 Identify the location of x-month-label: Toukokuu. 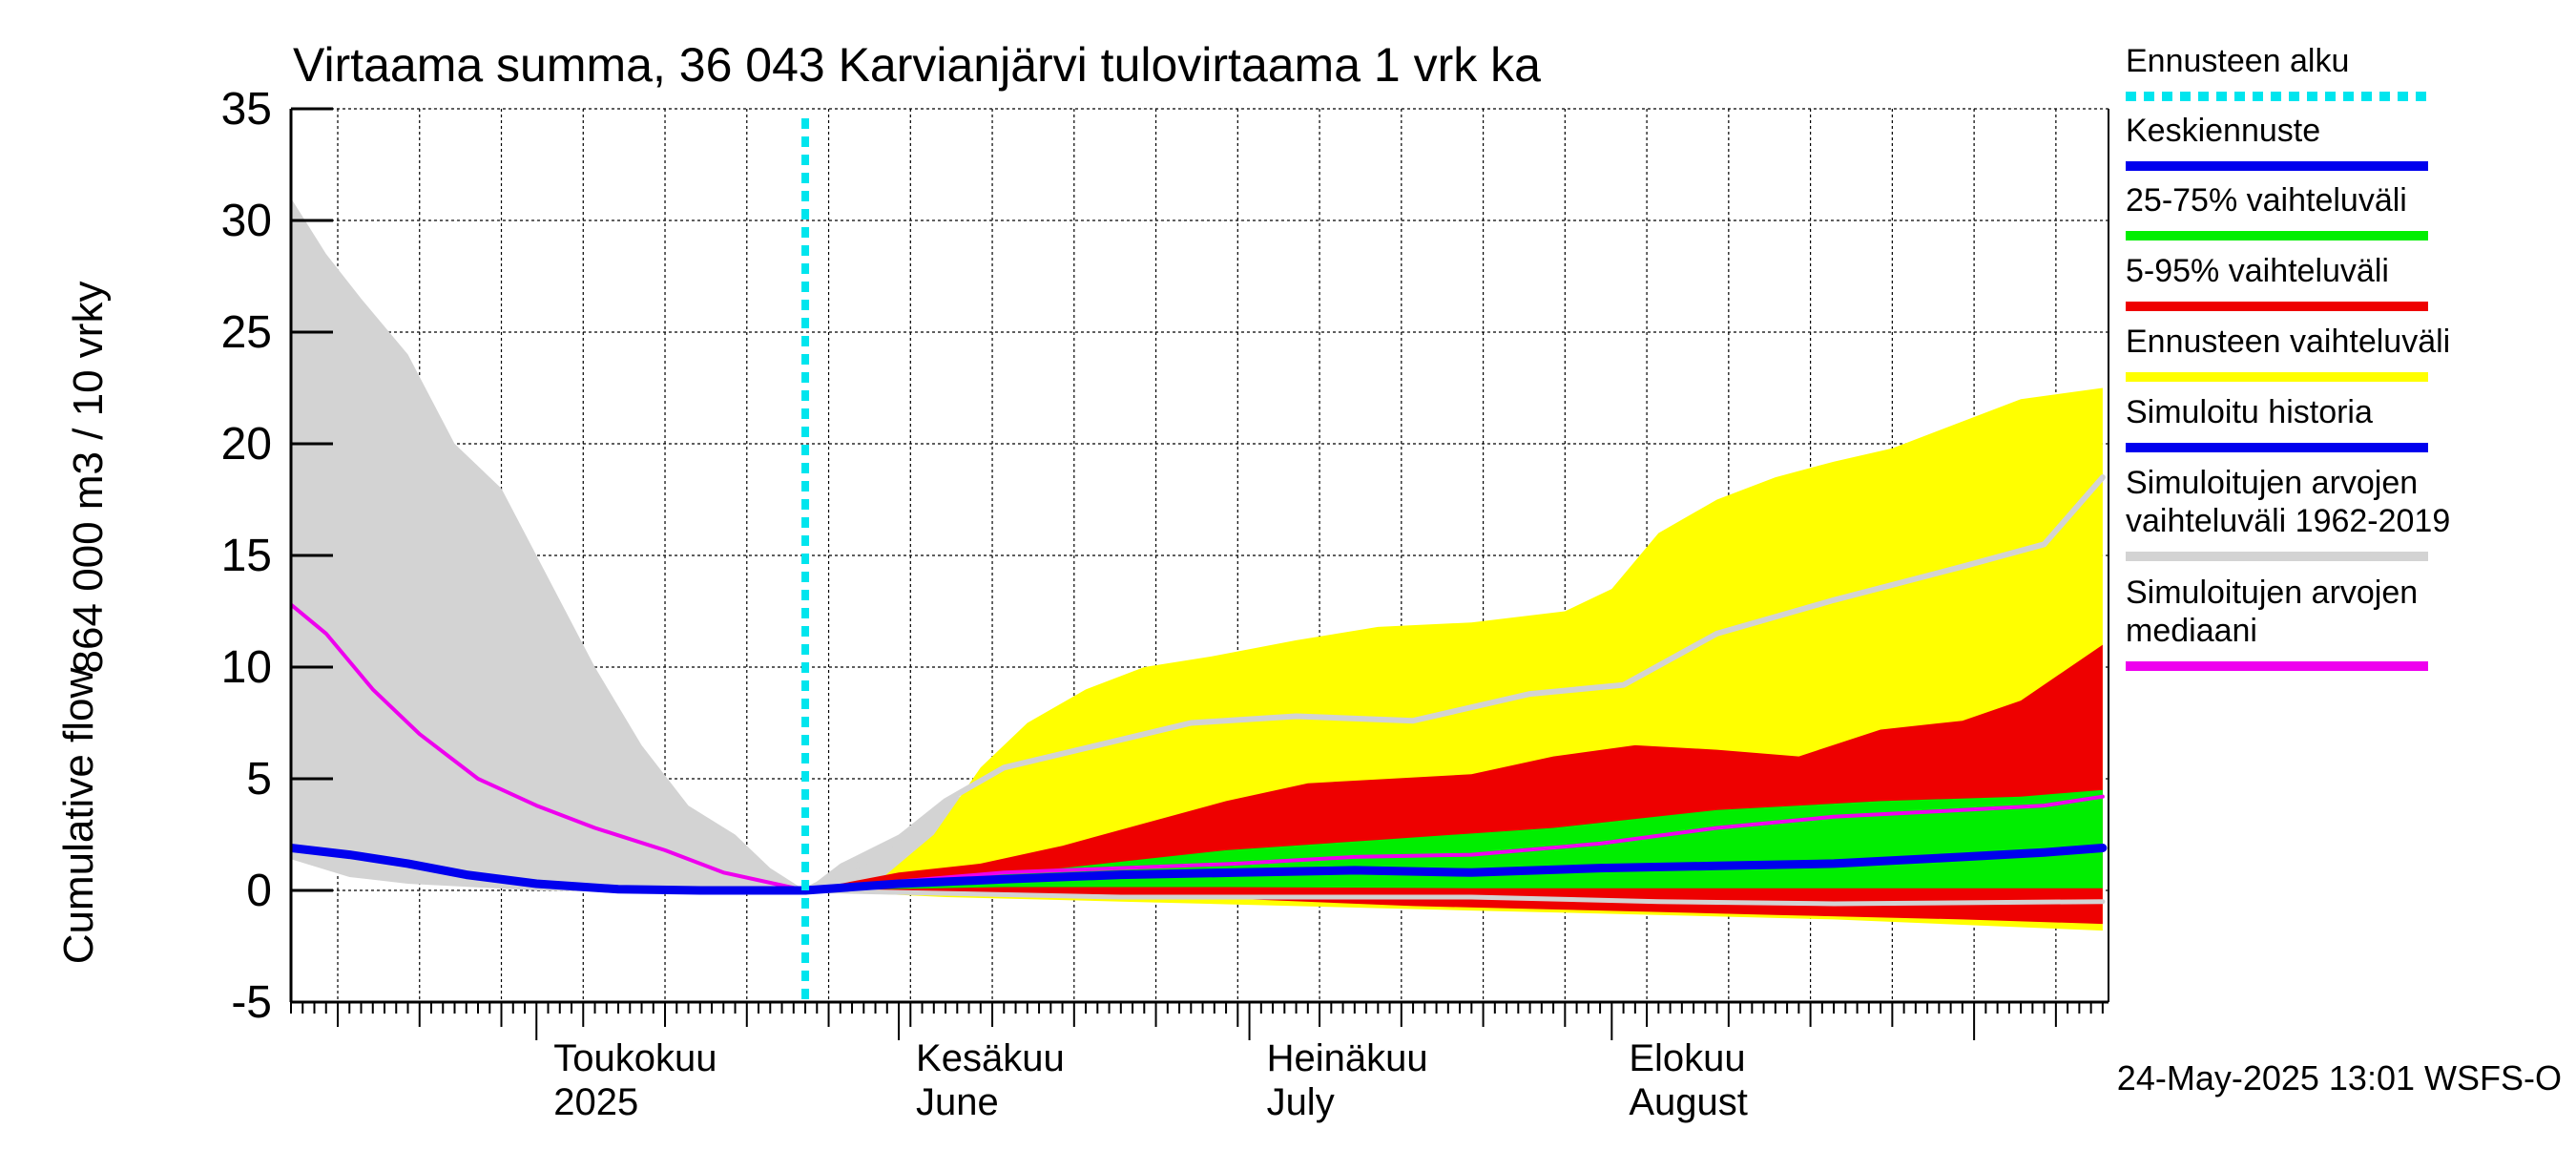
(635, 1058).